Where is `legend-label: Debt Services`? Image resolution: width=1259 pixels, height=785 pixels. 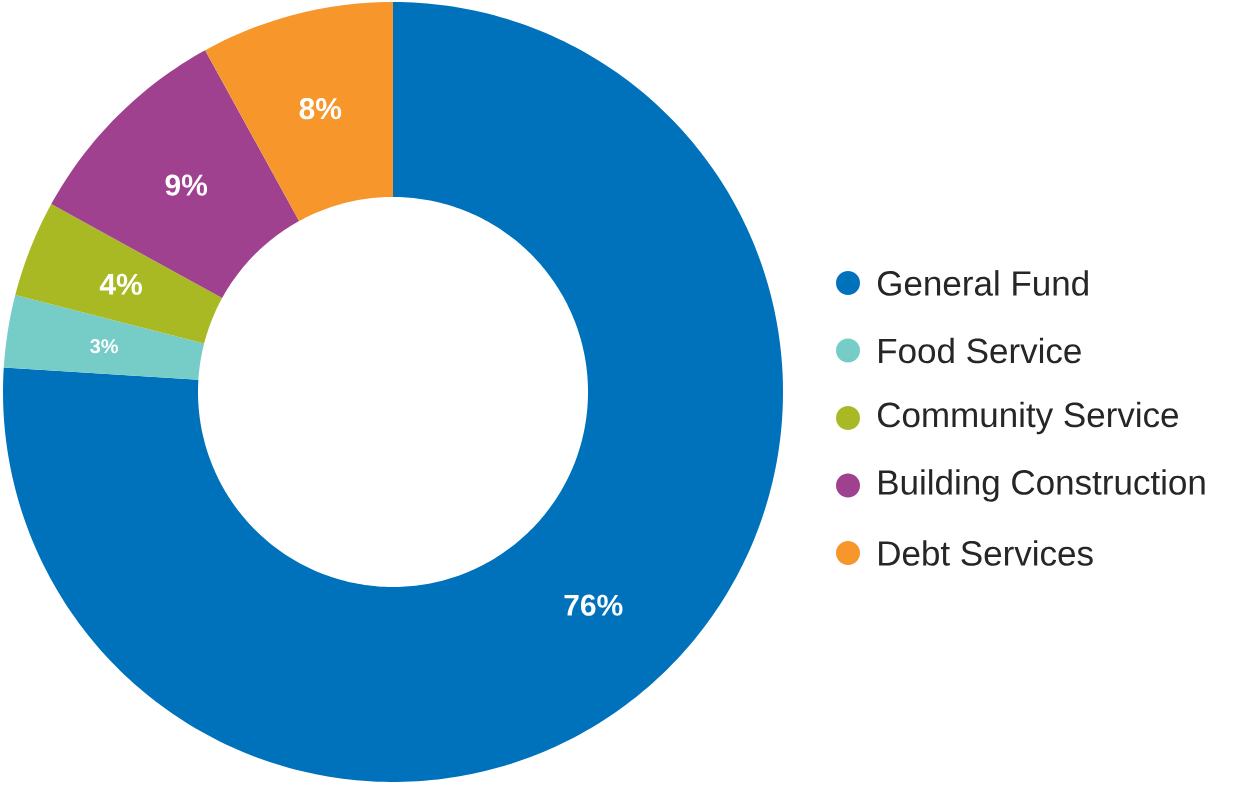
legend-label: Debt Services is located at coordinates (986, 553).